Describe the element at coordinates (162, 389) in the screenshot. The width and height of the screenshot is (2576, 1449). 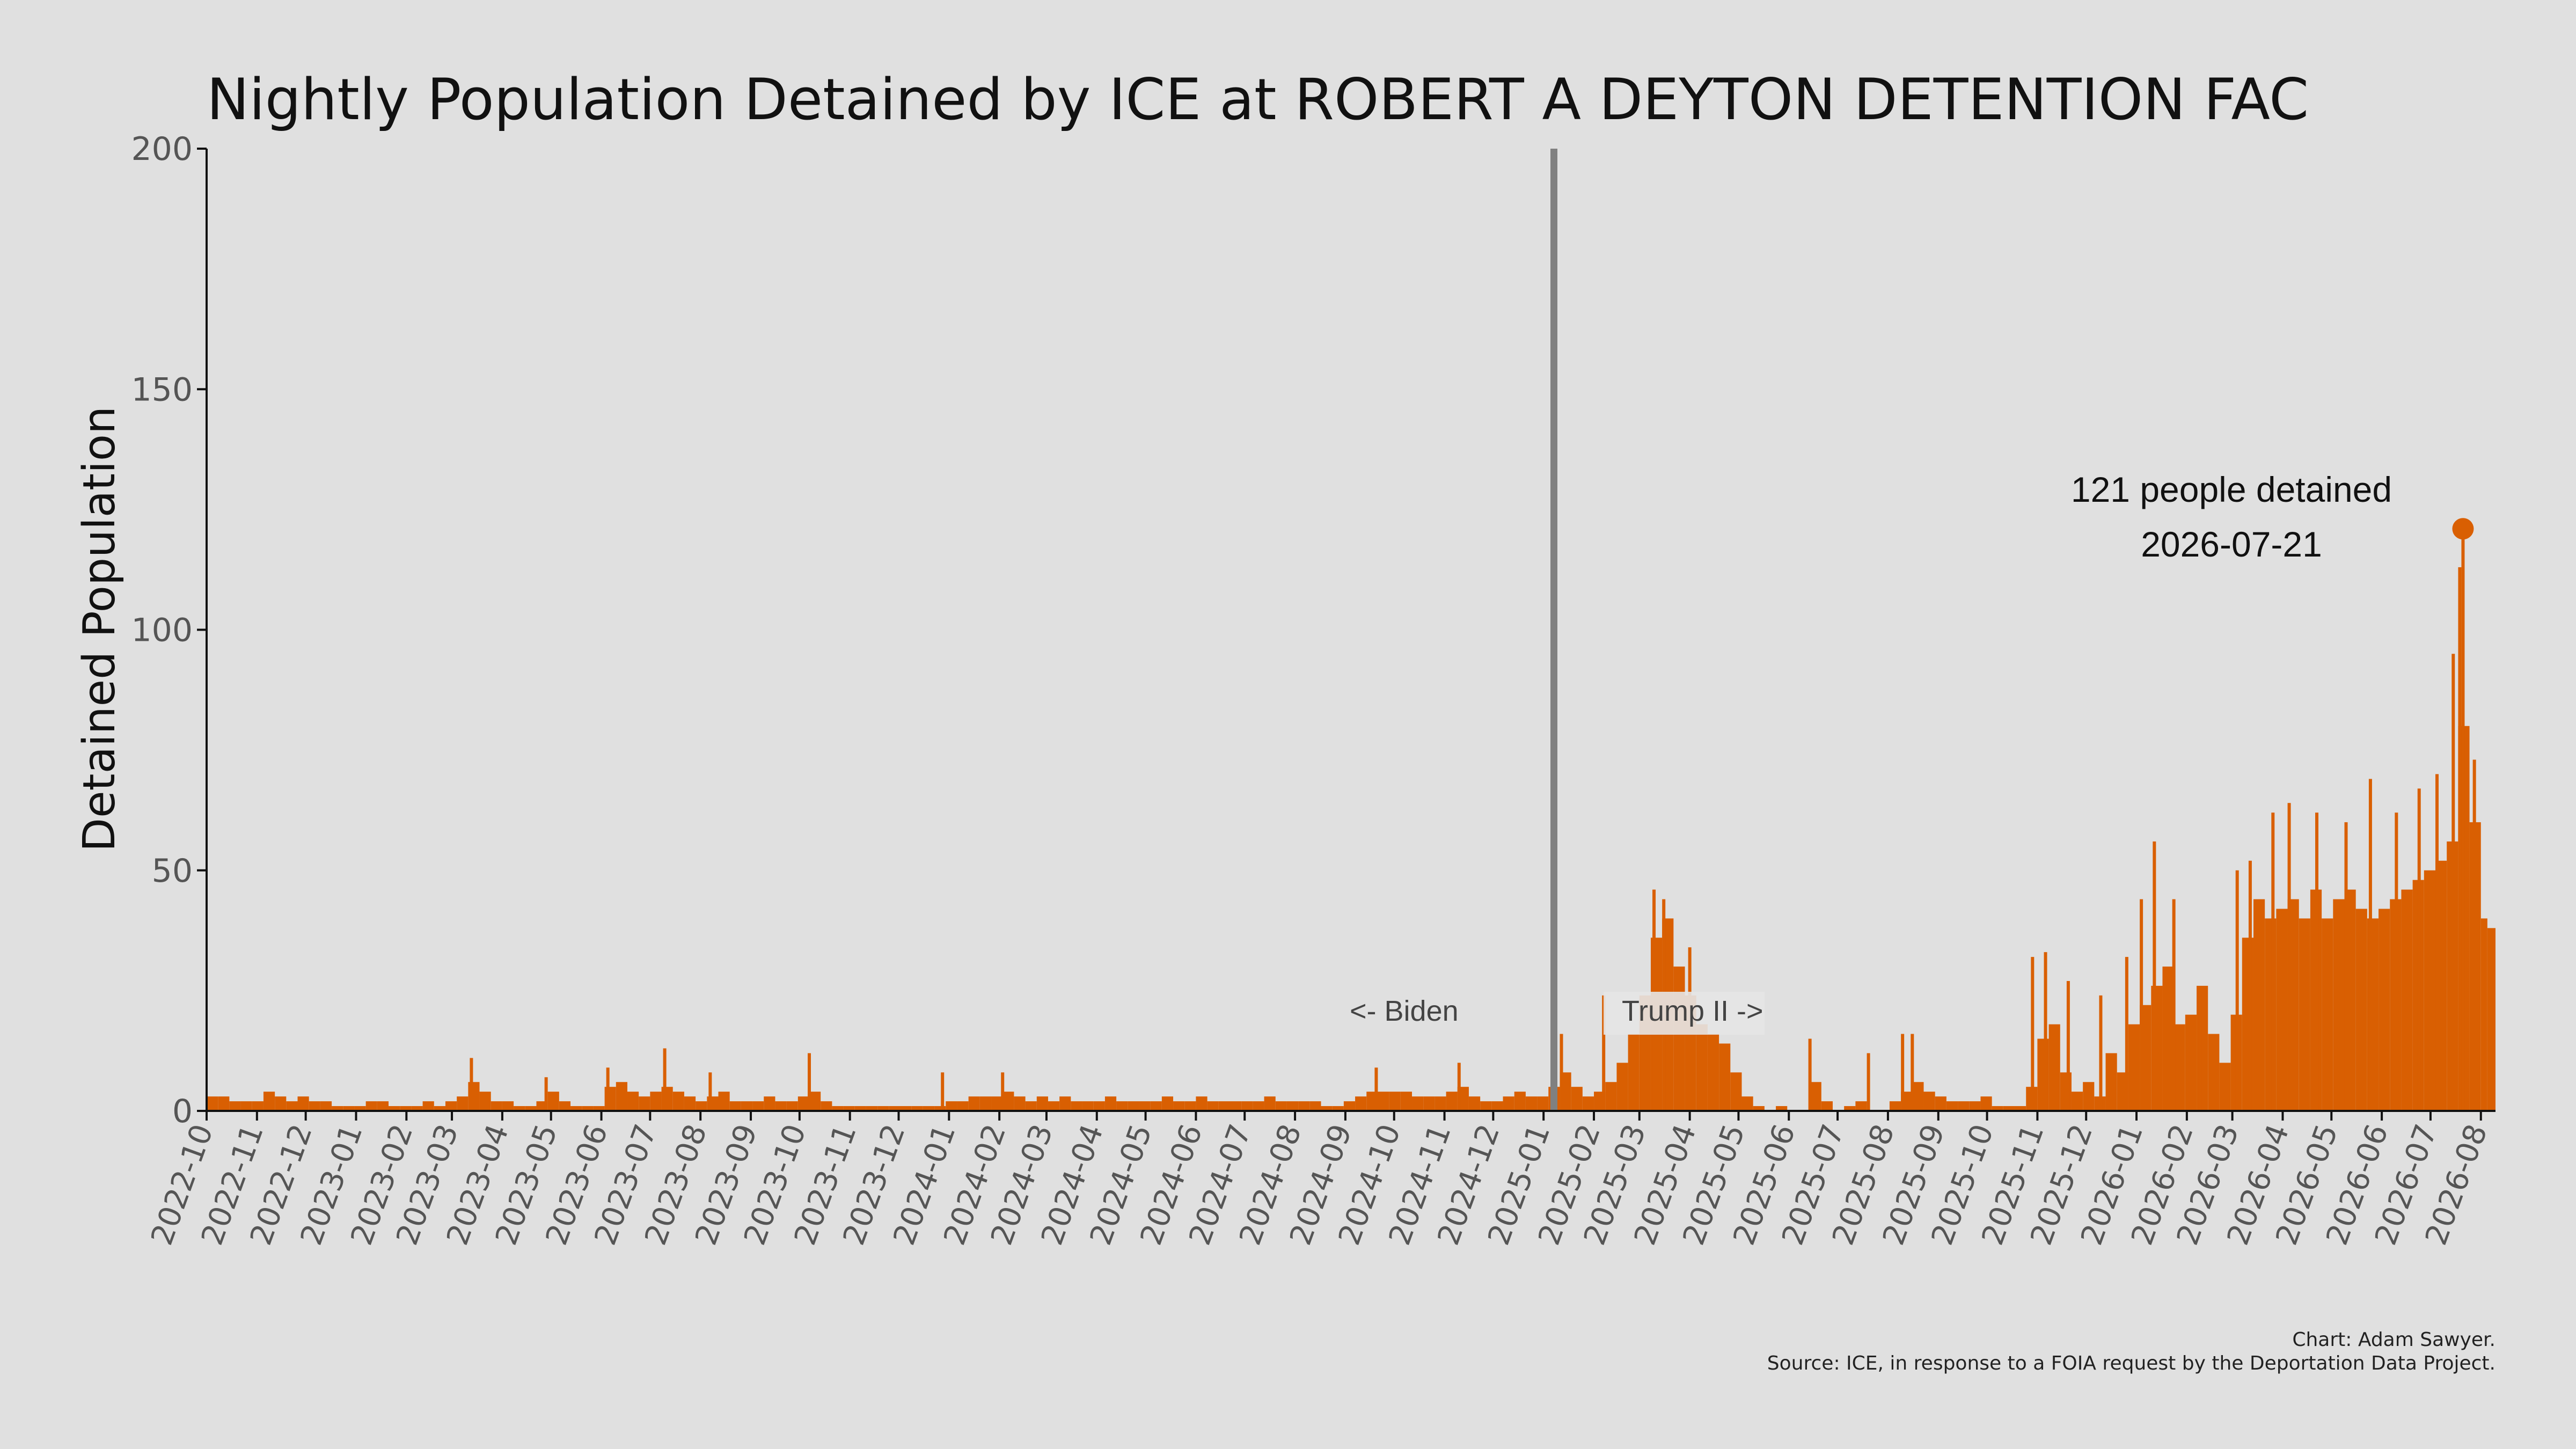
I see `y-tick-label: 150` at that location.